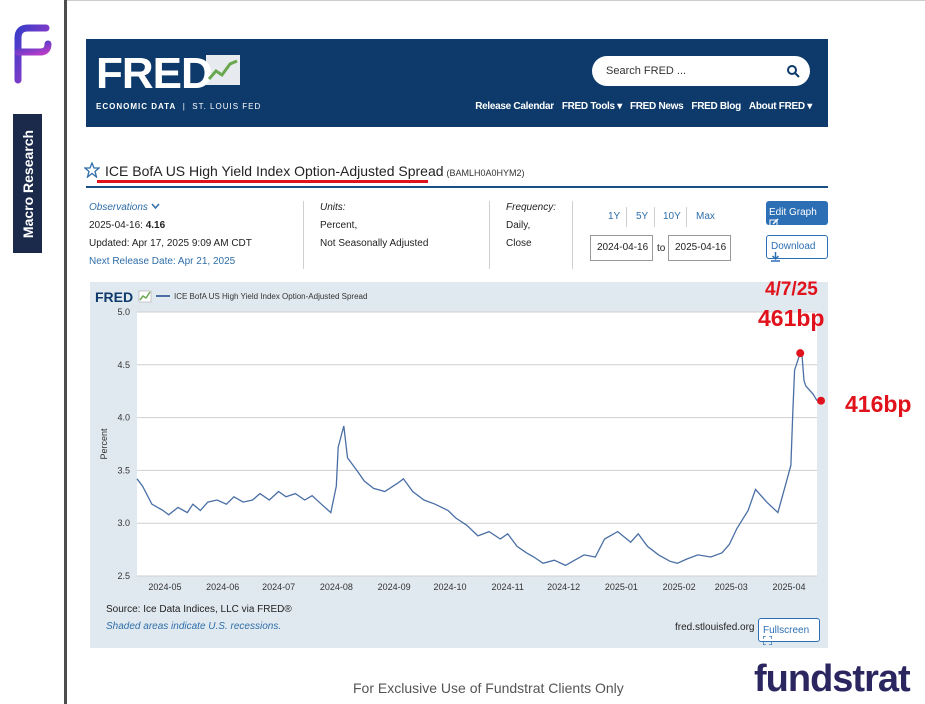 The image size is (925, 704). I want to click on fred-subtitle: ECONOMIC DATA | ST. LOUIS FED, so click(179, 106).